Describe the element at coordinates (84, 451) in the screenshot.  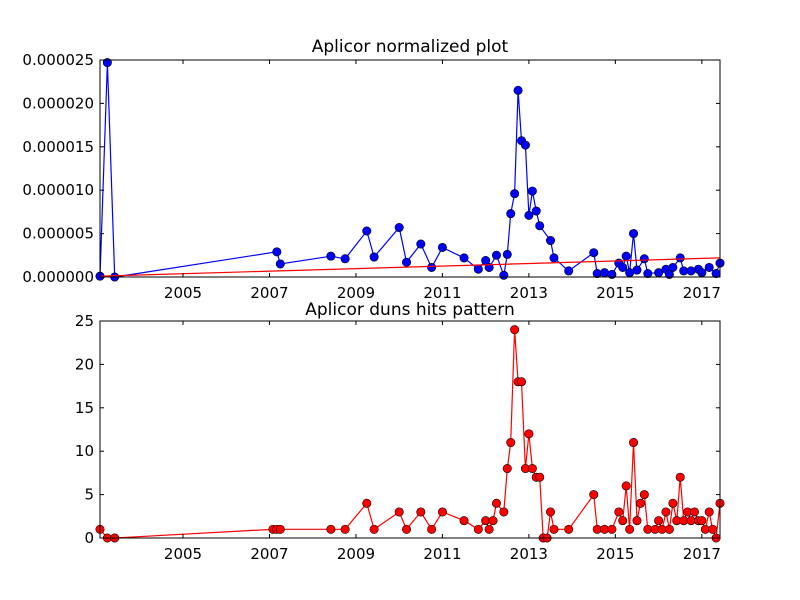
I see `y-tick-label: 10` at that location.